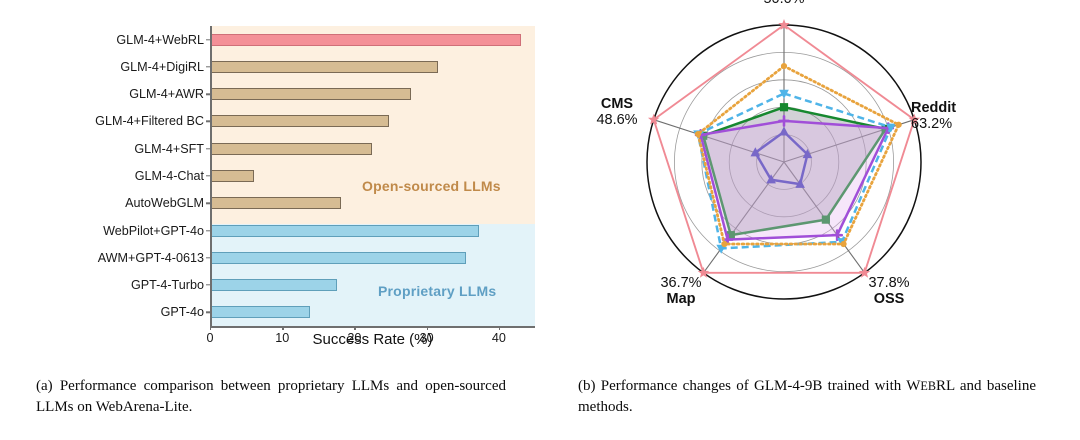 The image size is (1080, 440). I want to click on radar-series-glm-4-digirl, so click(798, 155).